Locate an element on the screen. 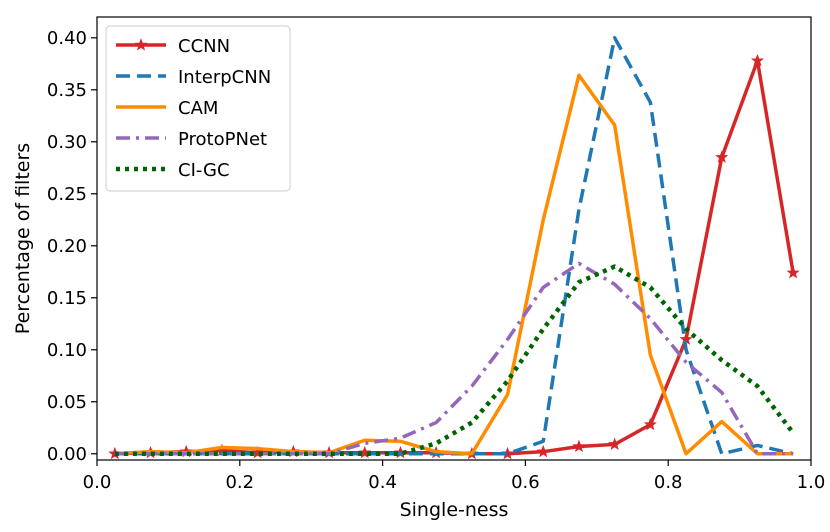 The width and height of the screenshot is (830, 532). x-tick-label: 0.4 is located at coordinates (382, 482).